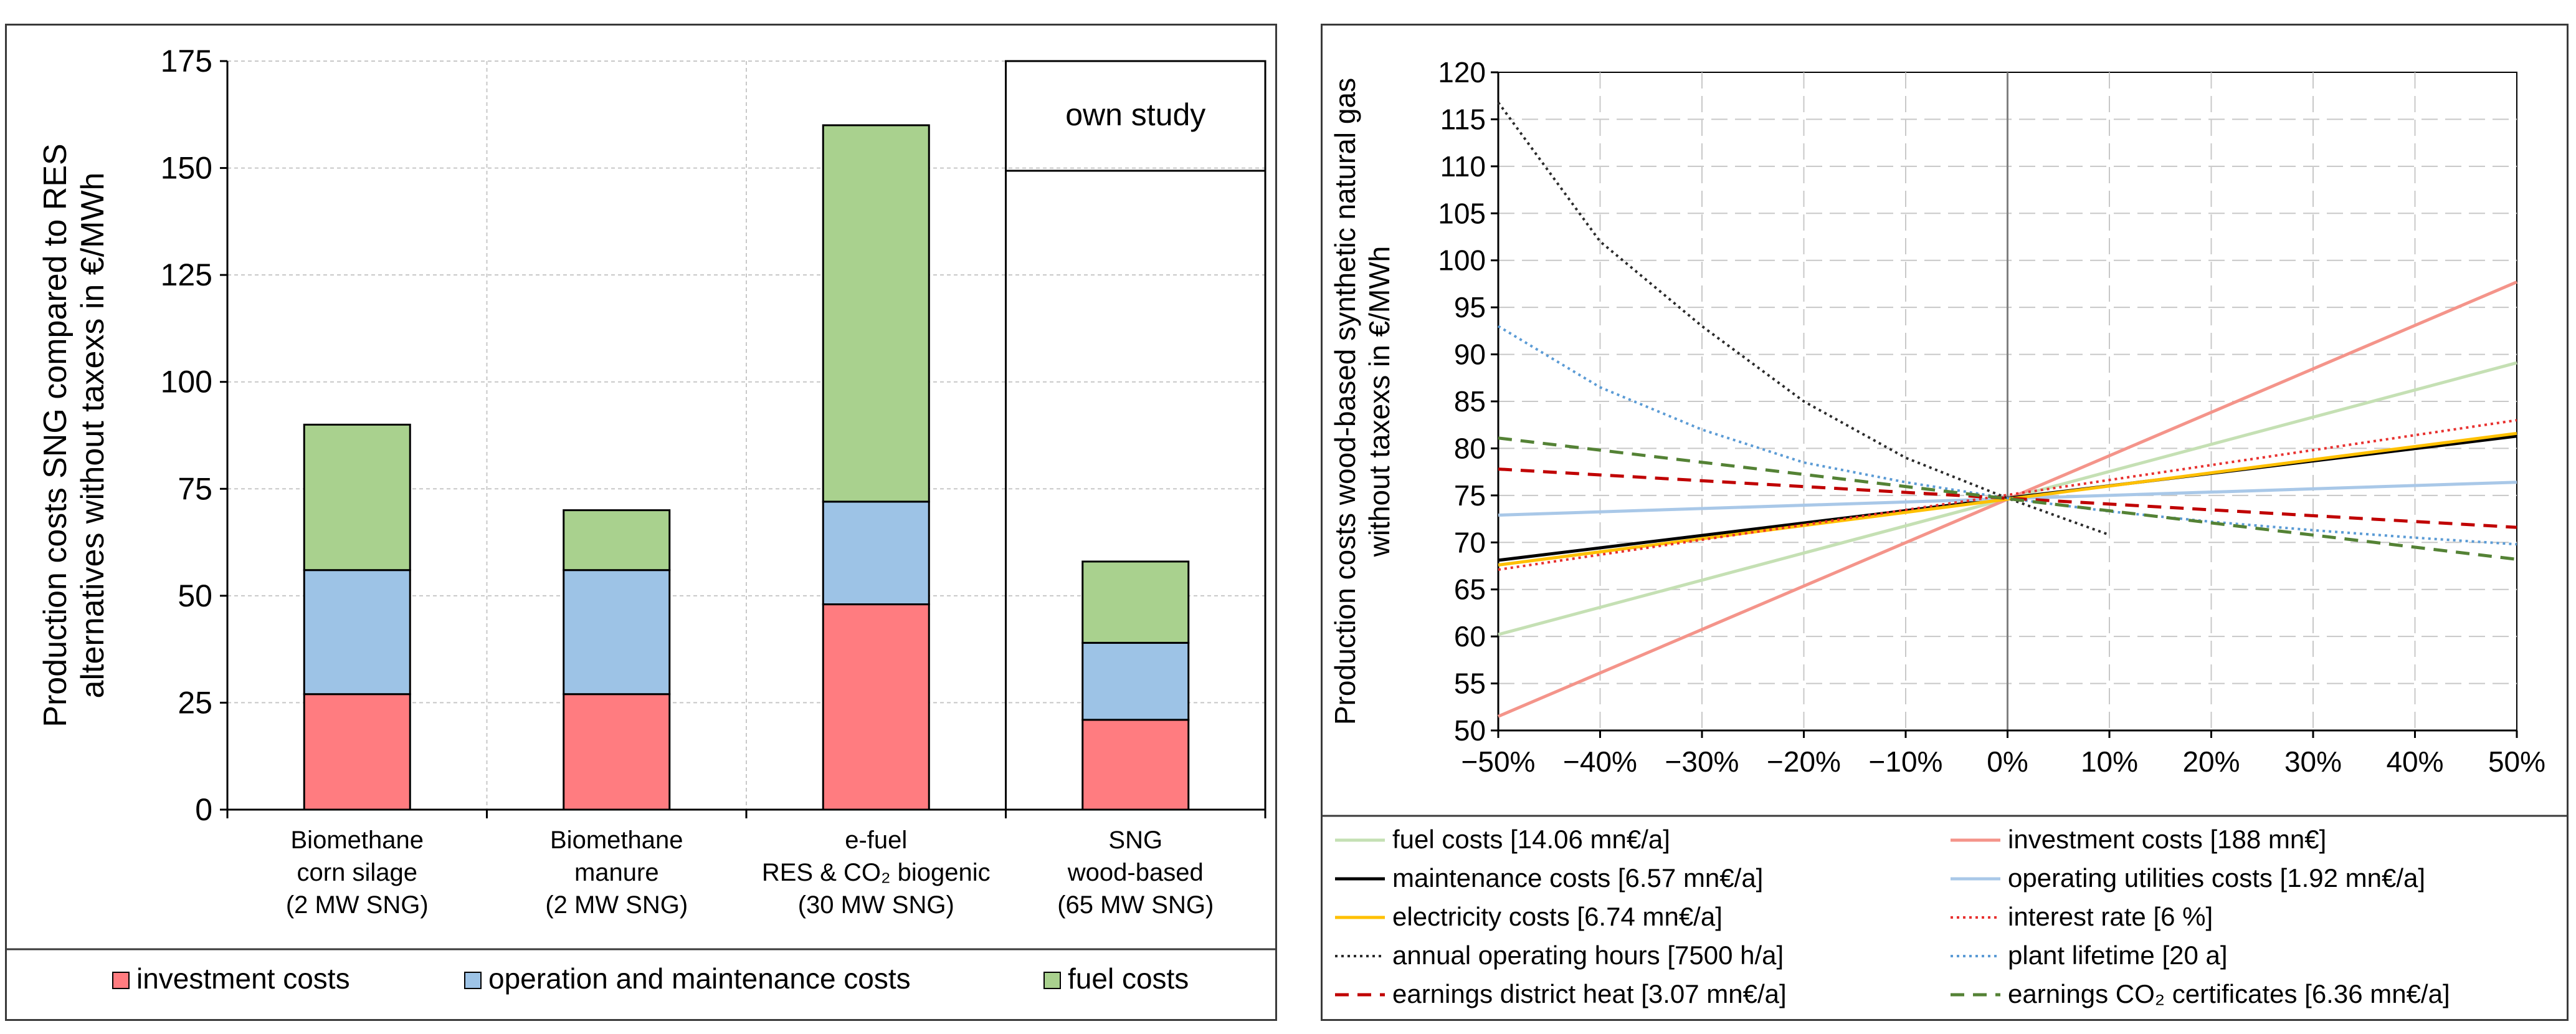 The width and height of the screenshot is (2576, 1034). Describe the element at coordinates (186, 168) in the screenshot. I see `y-tick-label: 150` at that location.